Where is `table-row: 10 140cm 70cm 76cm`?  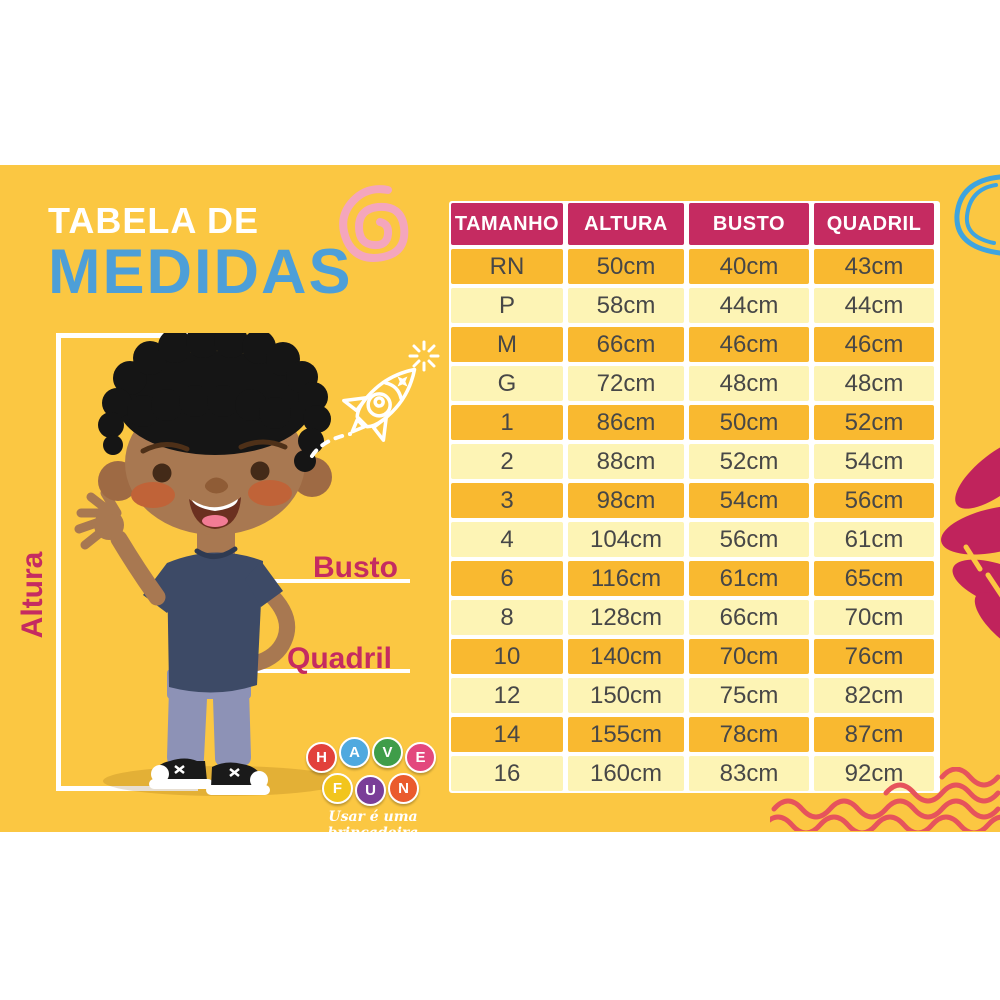 table-row: 10 140cm 70cm 76cm is located at coordinates (694, 656).